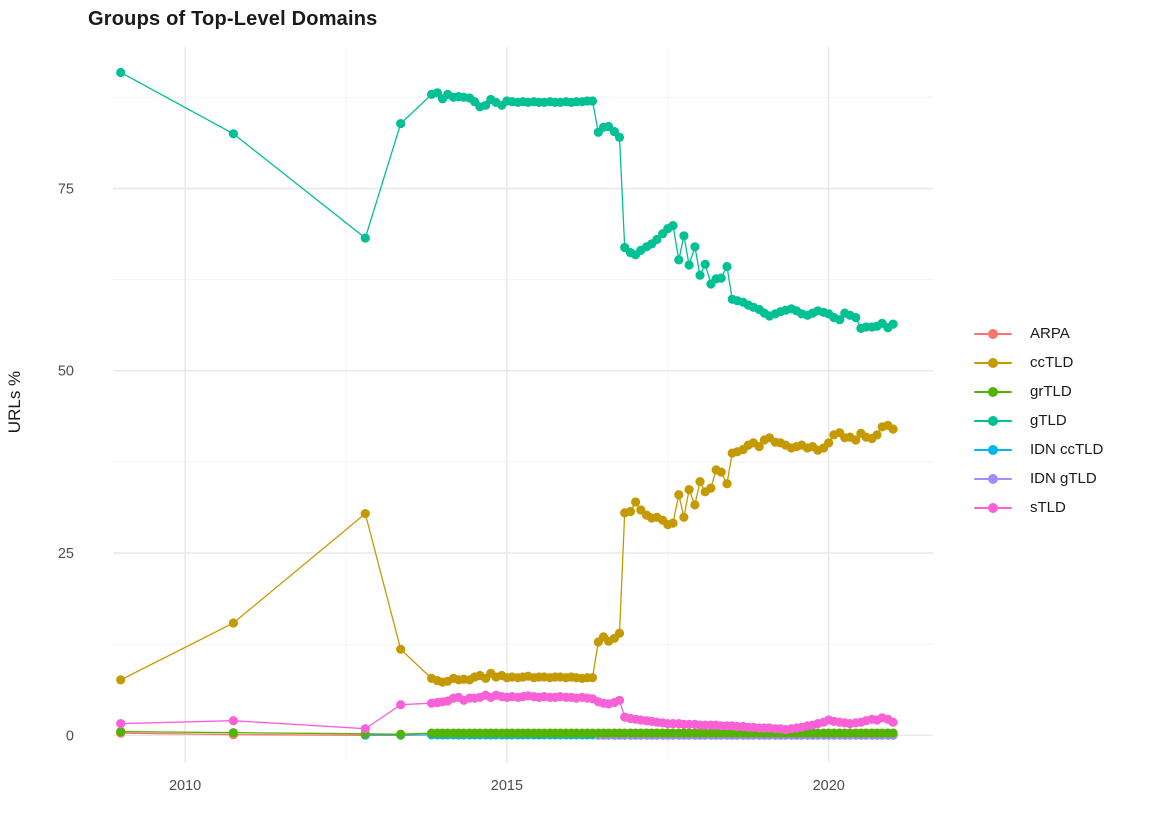 The width and height of the screenshot is (1164, 827). I want to click on x-tick-label: 2010, so click(185, 786).